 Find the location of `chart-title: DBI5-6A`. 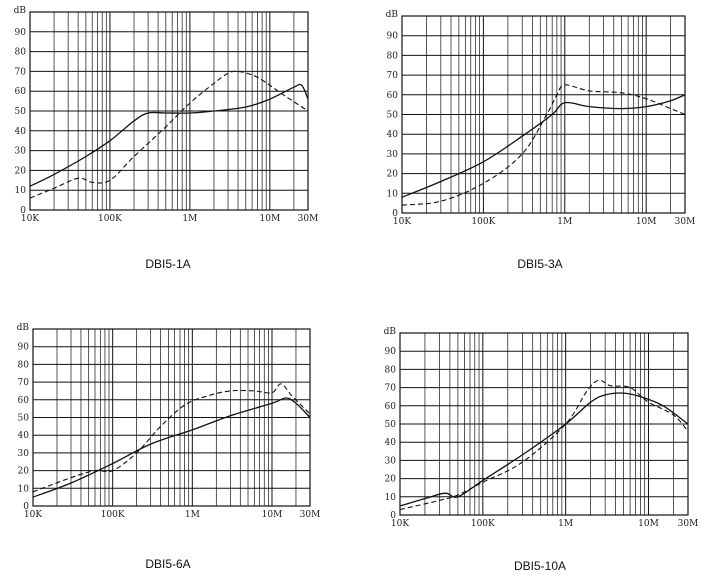

chart-title: DBI5-6A is located at coordinates (167, 564).